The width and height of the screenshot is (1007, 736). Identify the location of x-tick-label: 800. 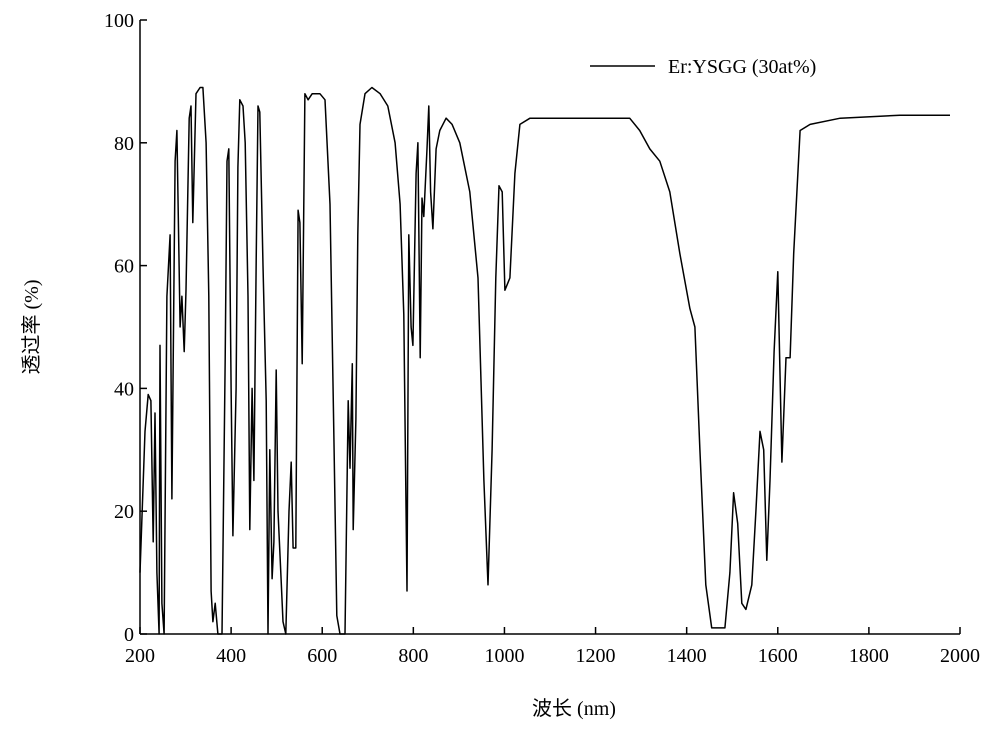
(413, 656).